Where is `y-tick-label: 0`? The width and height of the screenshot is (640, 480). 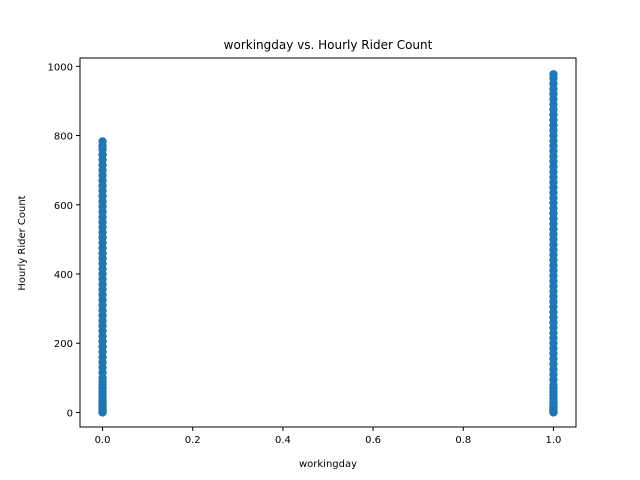 y-tick-label: 0 is located at coordinates (70, 413).